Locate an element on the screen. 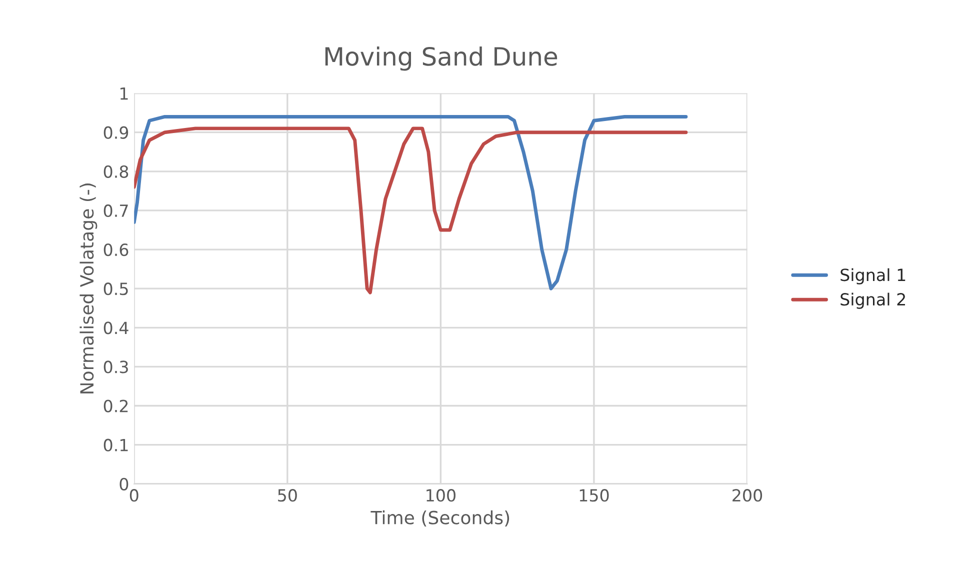  y-tick-label: 0 is located at coordinates (124, 484).